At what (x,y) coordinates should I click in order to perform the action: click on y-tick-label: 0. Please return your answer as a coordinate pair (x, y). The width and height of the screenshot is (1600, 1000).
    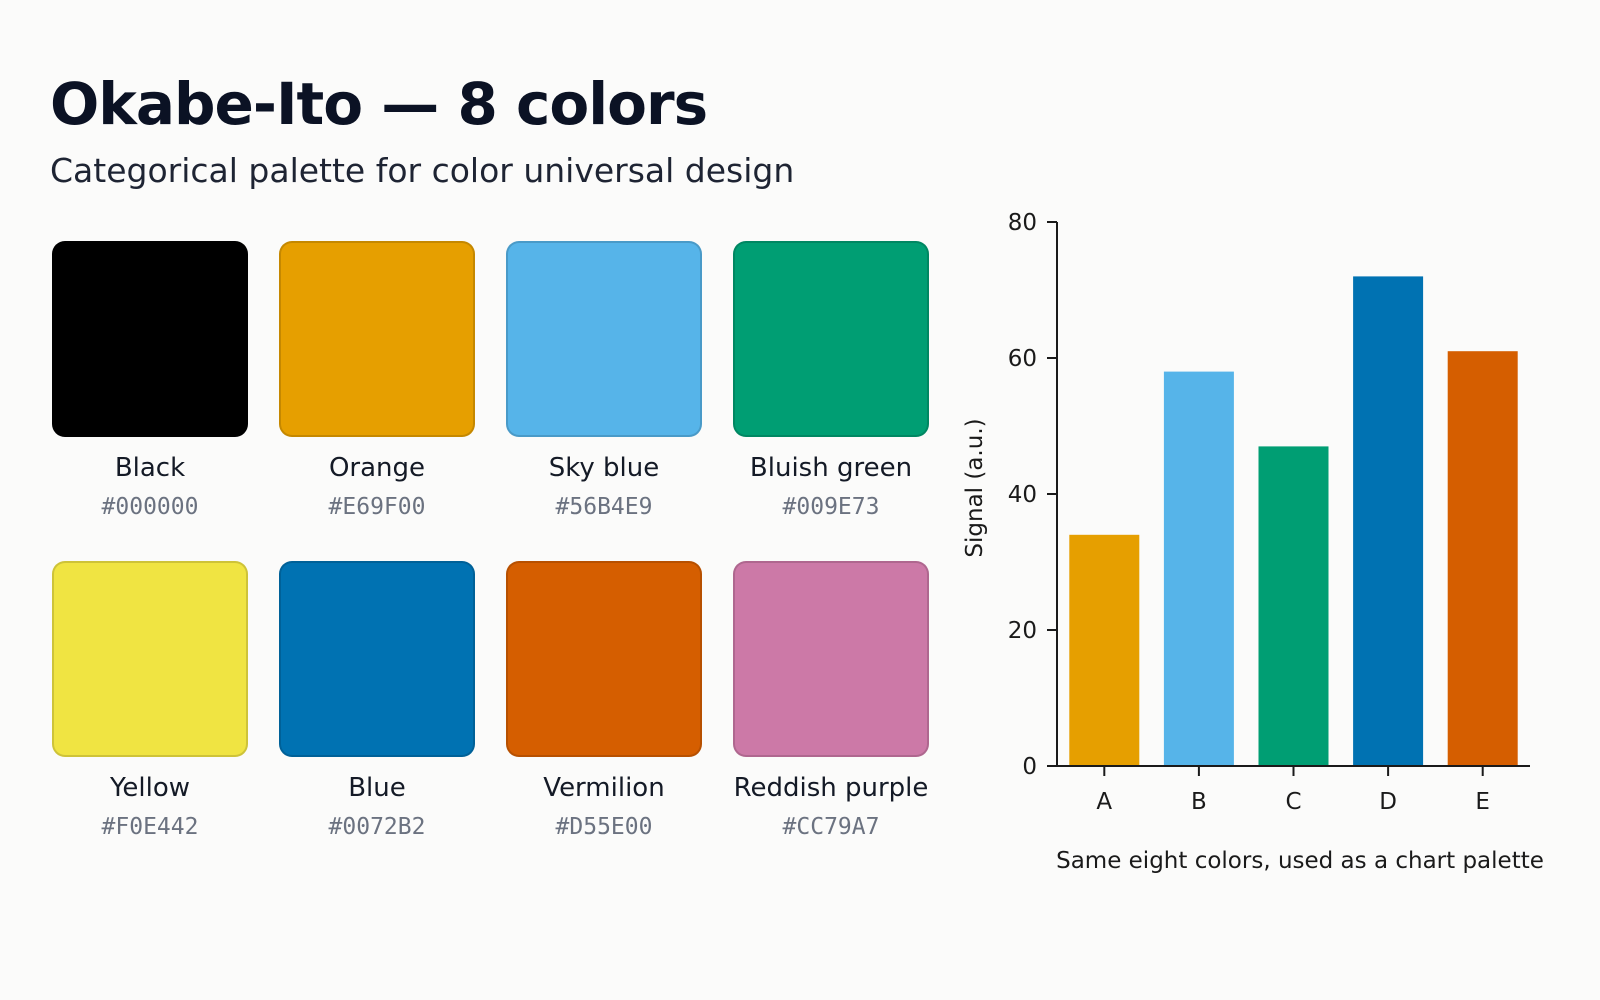
    Looking at the image, I should click on (1029, 767).